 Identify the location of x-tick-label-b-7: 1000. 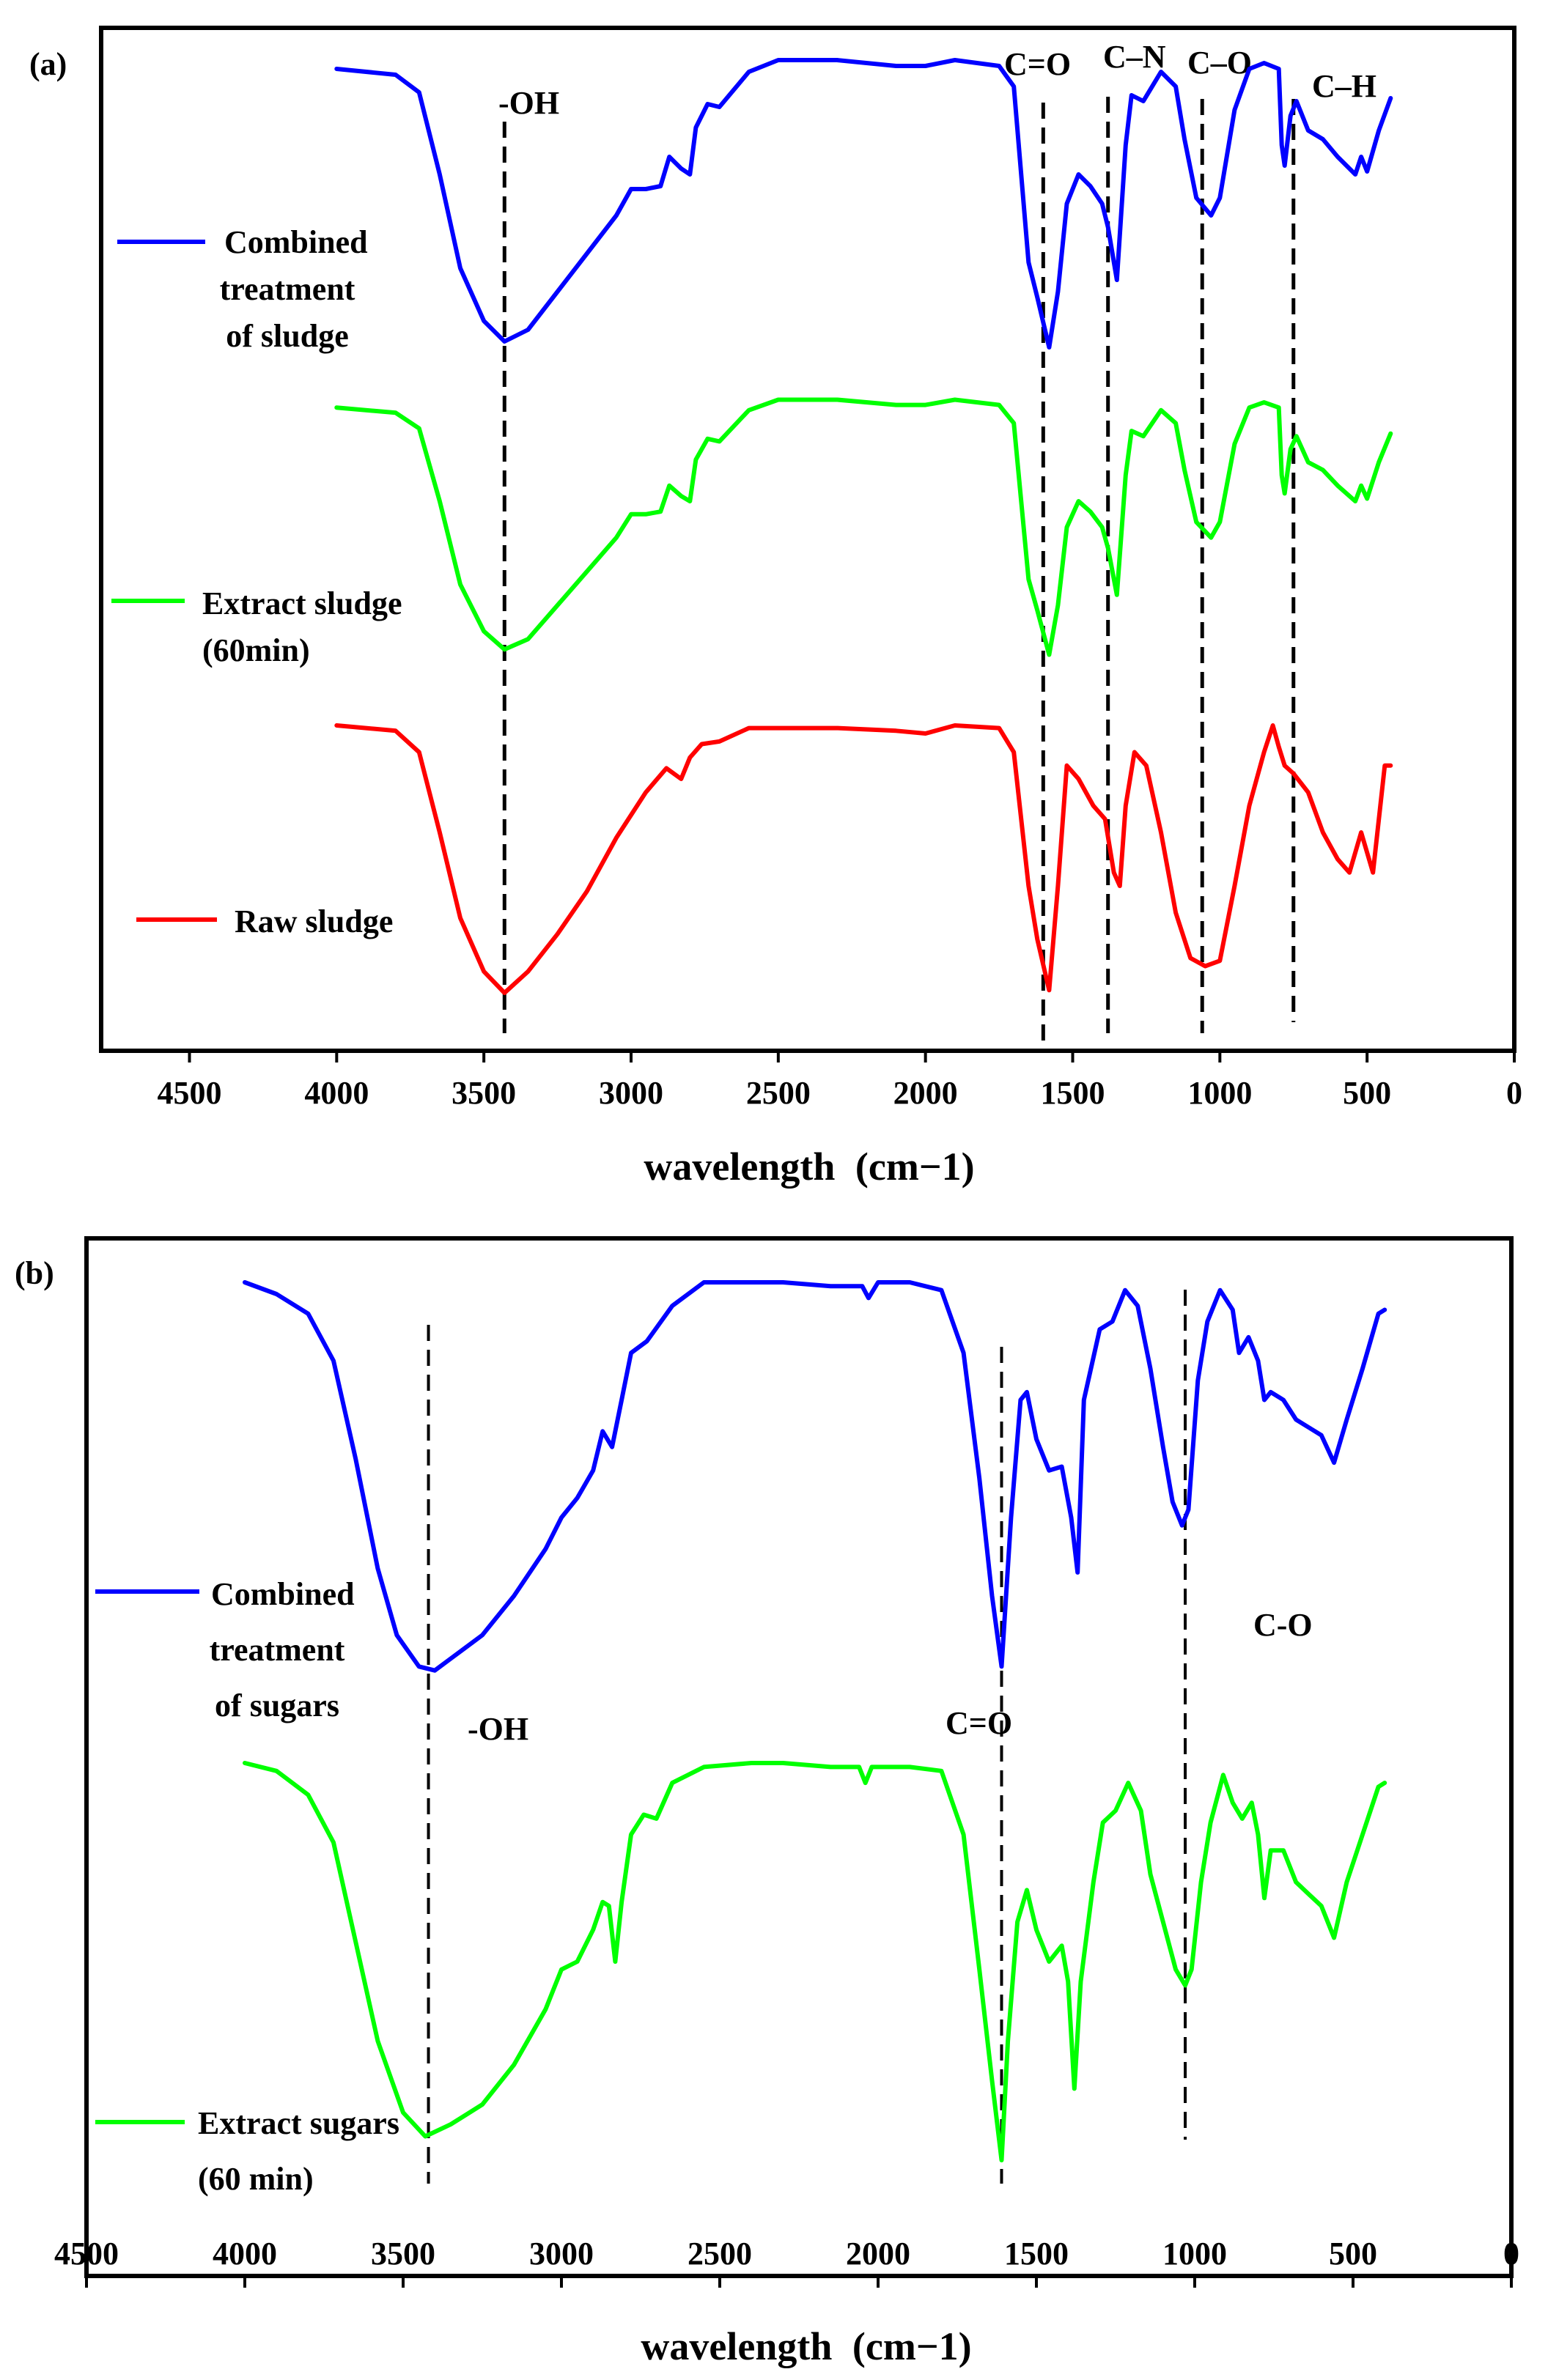
(1194, 2254).